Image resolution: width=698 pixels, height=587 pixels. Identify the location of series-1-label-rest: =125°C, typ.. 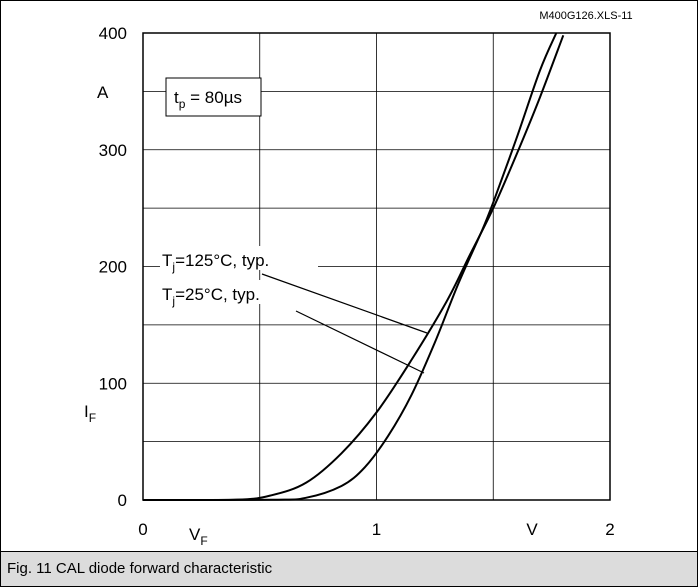
(222, 260).